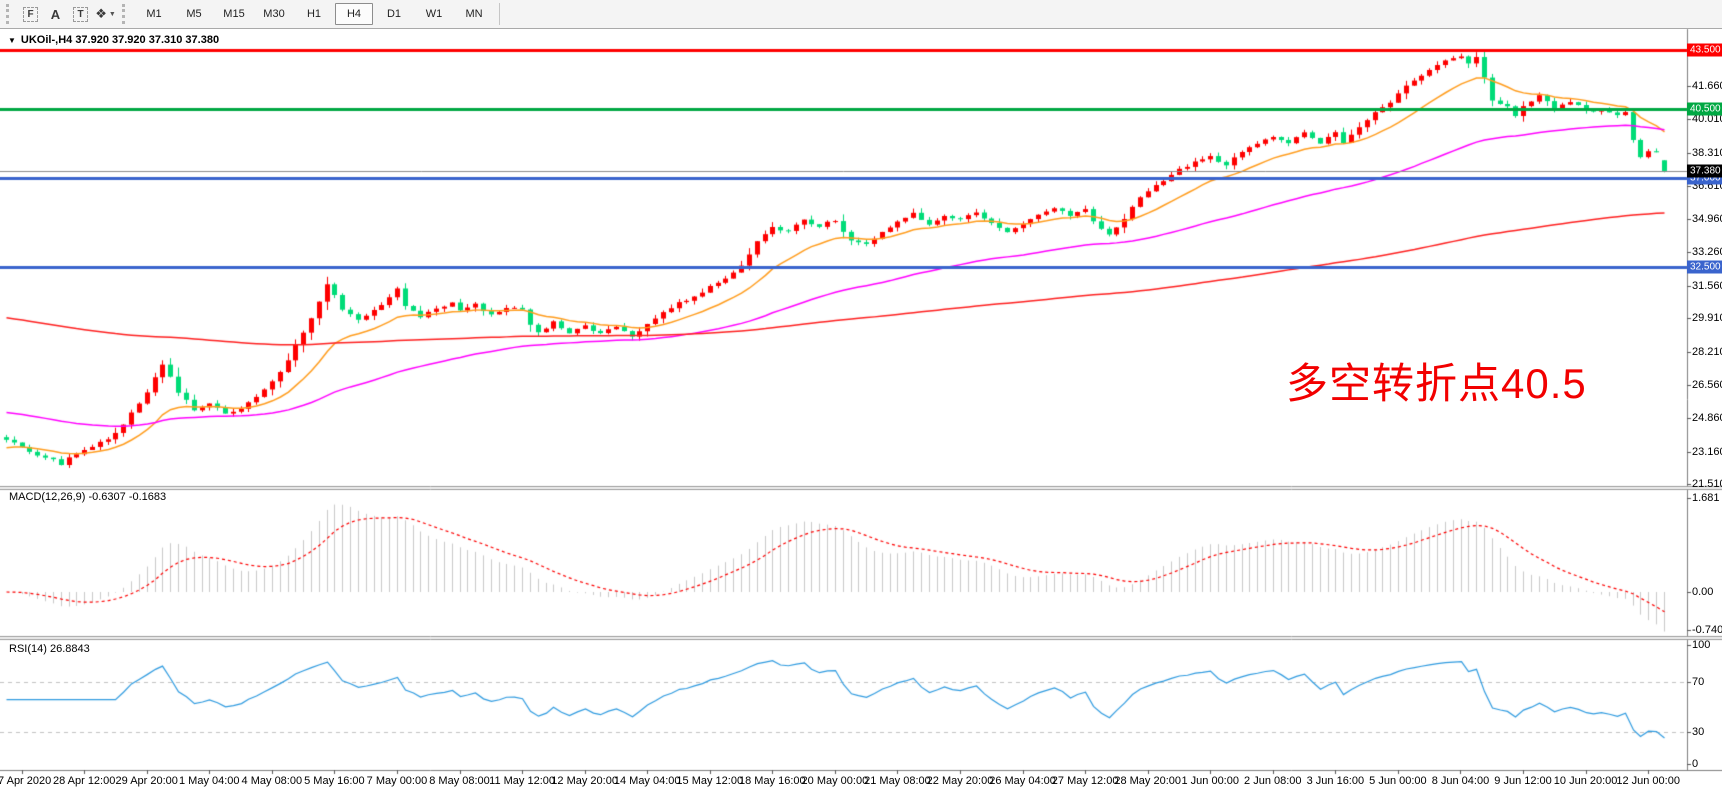  Describe the element at coordinates (1707, 86) in the screenshot. I see `price-tick-label: 41.660` at that location.